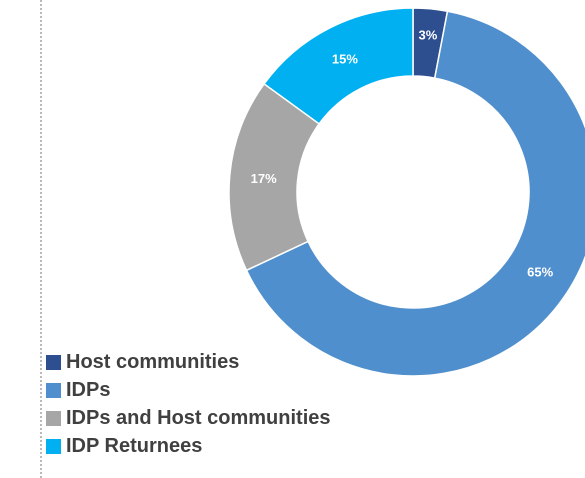 The height and width of the screenshot is (478, 585). Describe the element at coordinates (345, 58) in the screenshot. I see `data-label-idp-returnees: 15%` at that location.